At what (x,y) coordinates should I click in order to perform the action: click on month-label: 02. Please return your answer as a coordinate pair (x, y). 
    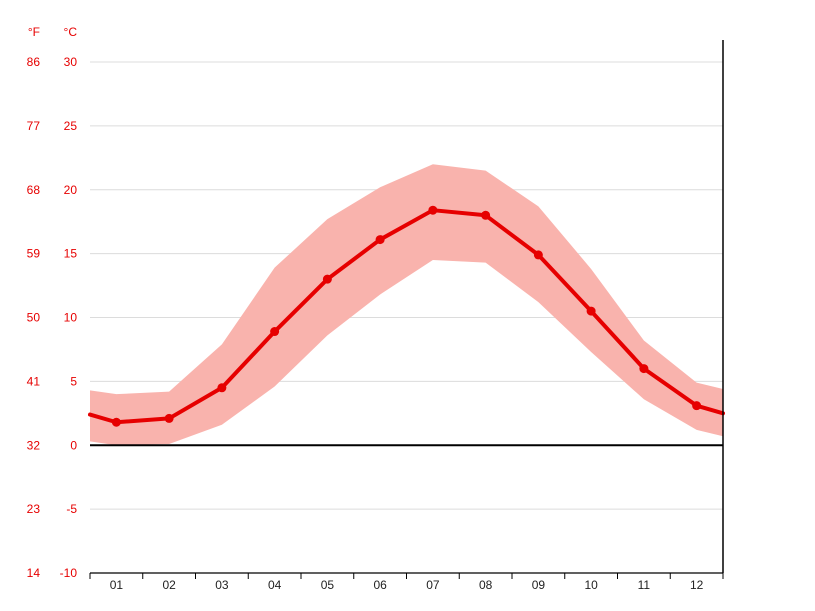
    Looking at the image, I should click on (169, 585).